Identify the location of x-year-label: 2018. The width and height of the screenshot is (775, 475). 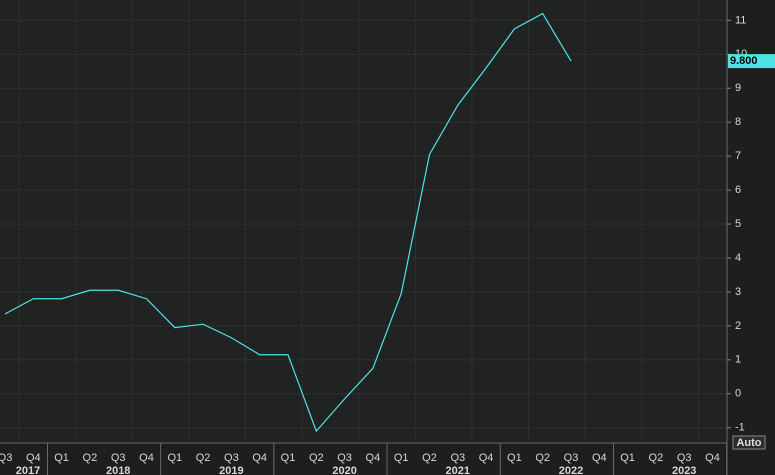
(118, 470).